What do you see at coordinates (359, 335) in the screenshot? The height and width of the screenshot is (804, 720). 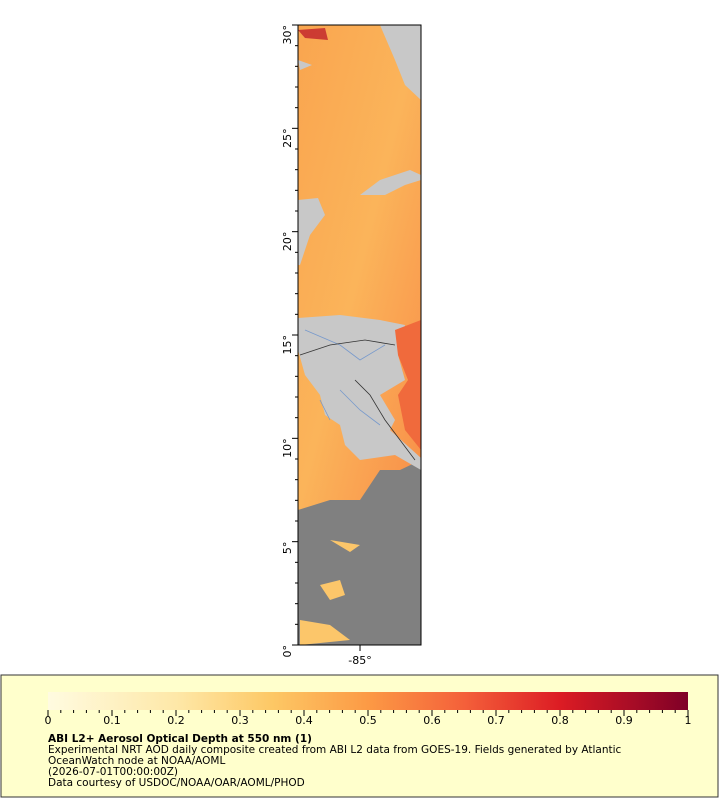 I see `map-image` at bounding box center [359, 335].